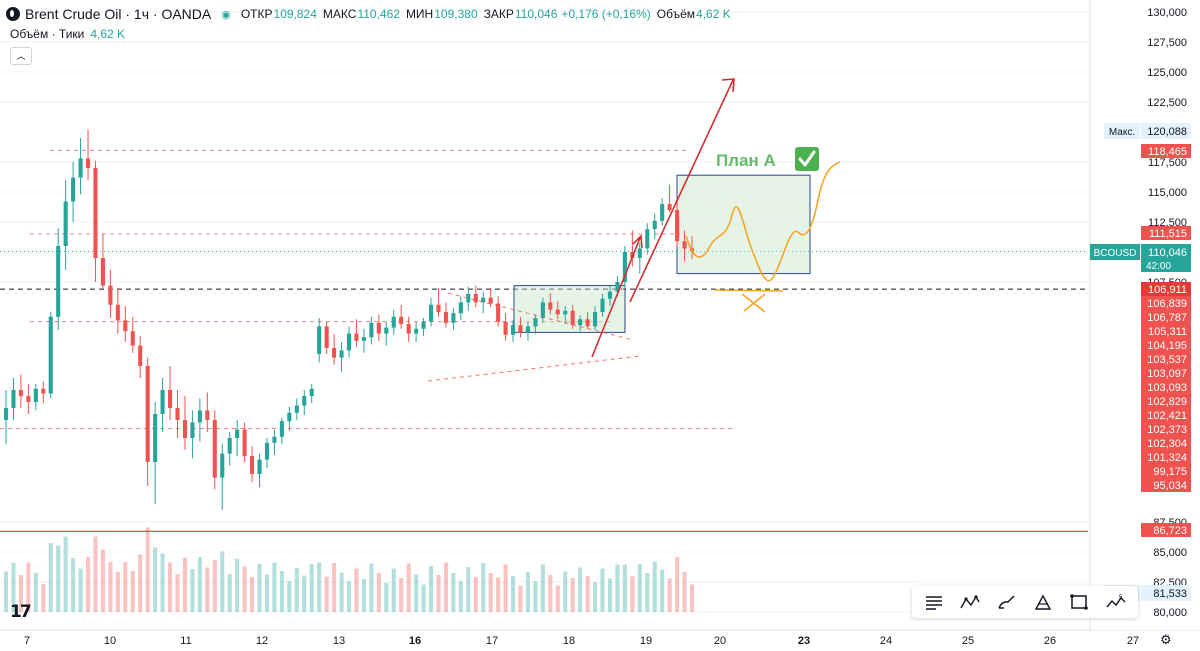 This screenshot has width=1200, height=651. I want to click on x-tick-label: 20, so click(720, 641).